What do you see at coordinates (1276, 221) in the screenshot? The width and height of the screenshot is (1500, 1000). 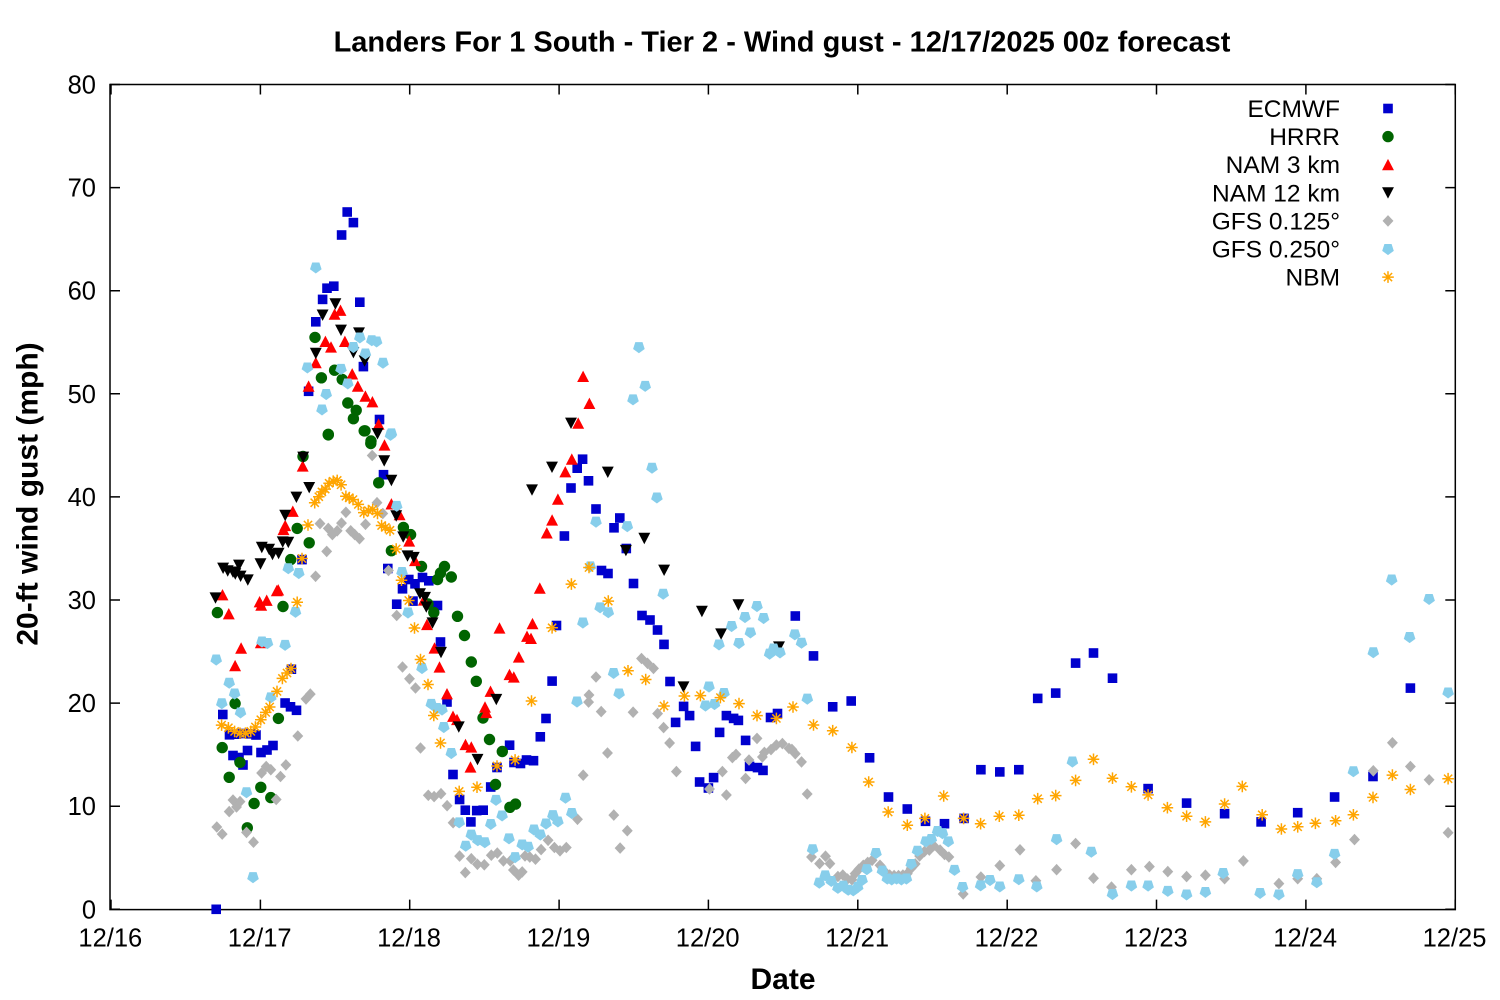 I see `svg-text: GFS 0.125°` at bounding box center [1276, 221].